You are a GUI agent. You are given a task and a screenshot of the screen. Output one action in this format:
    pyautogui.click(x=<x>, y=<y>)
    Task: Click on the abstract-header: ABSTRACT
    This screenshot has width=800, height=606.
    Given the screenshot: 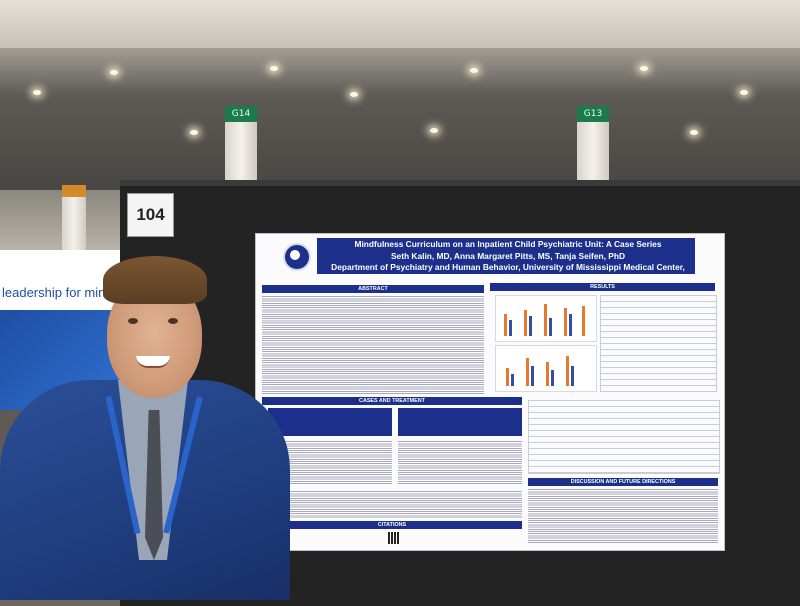 What is the action you would take?
    pyautogui.click(x=373, y=289)
    